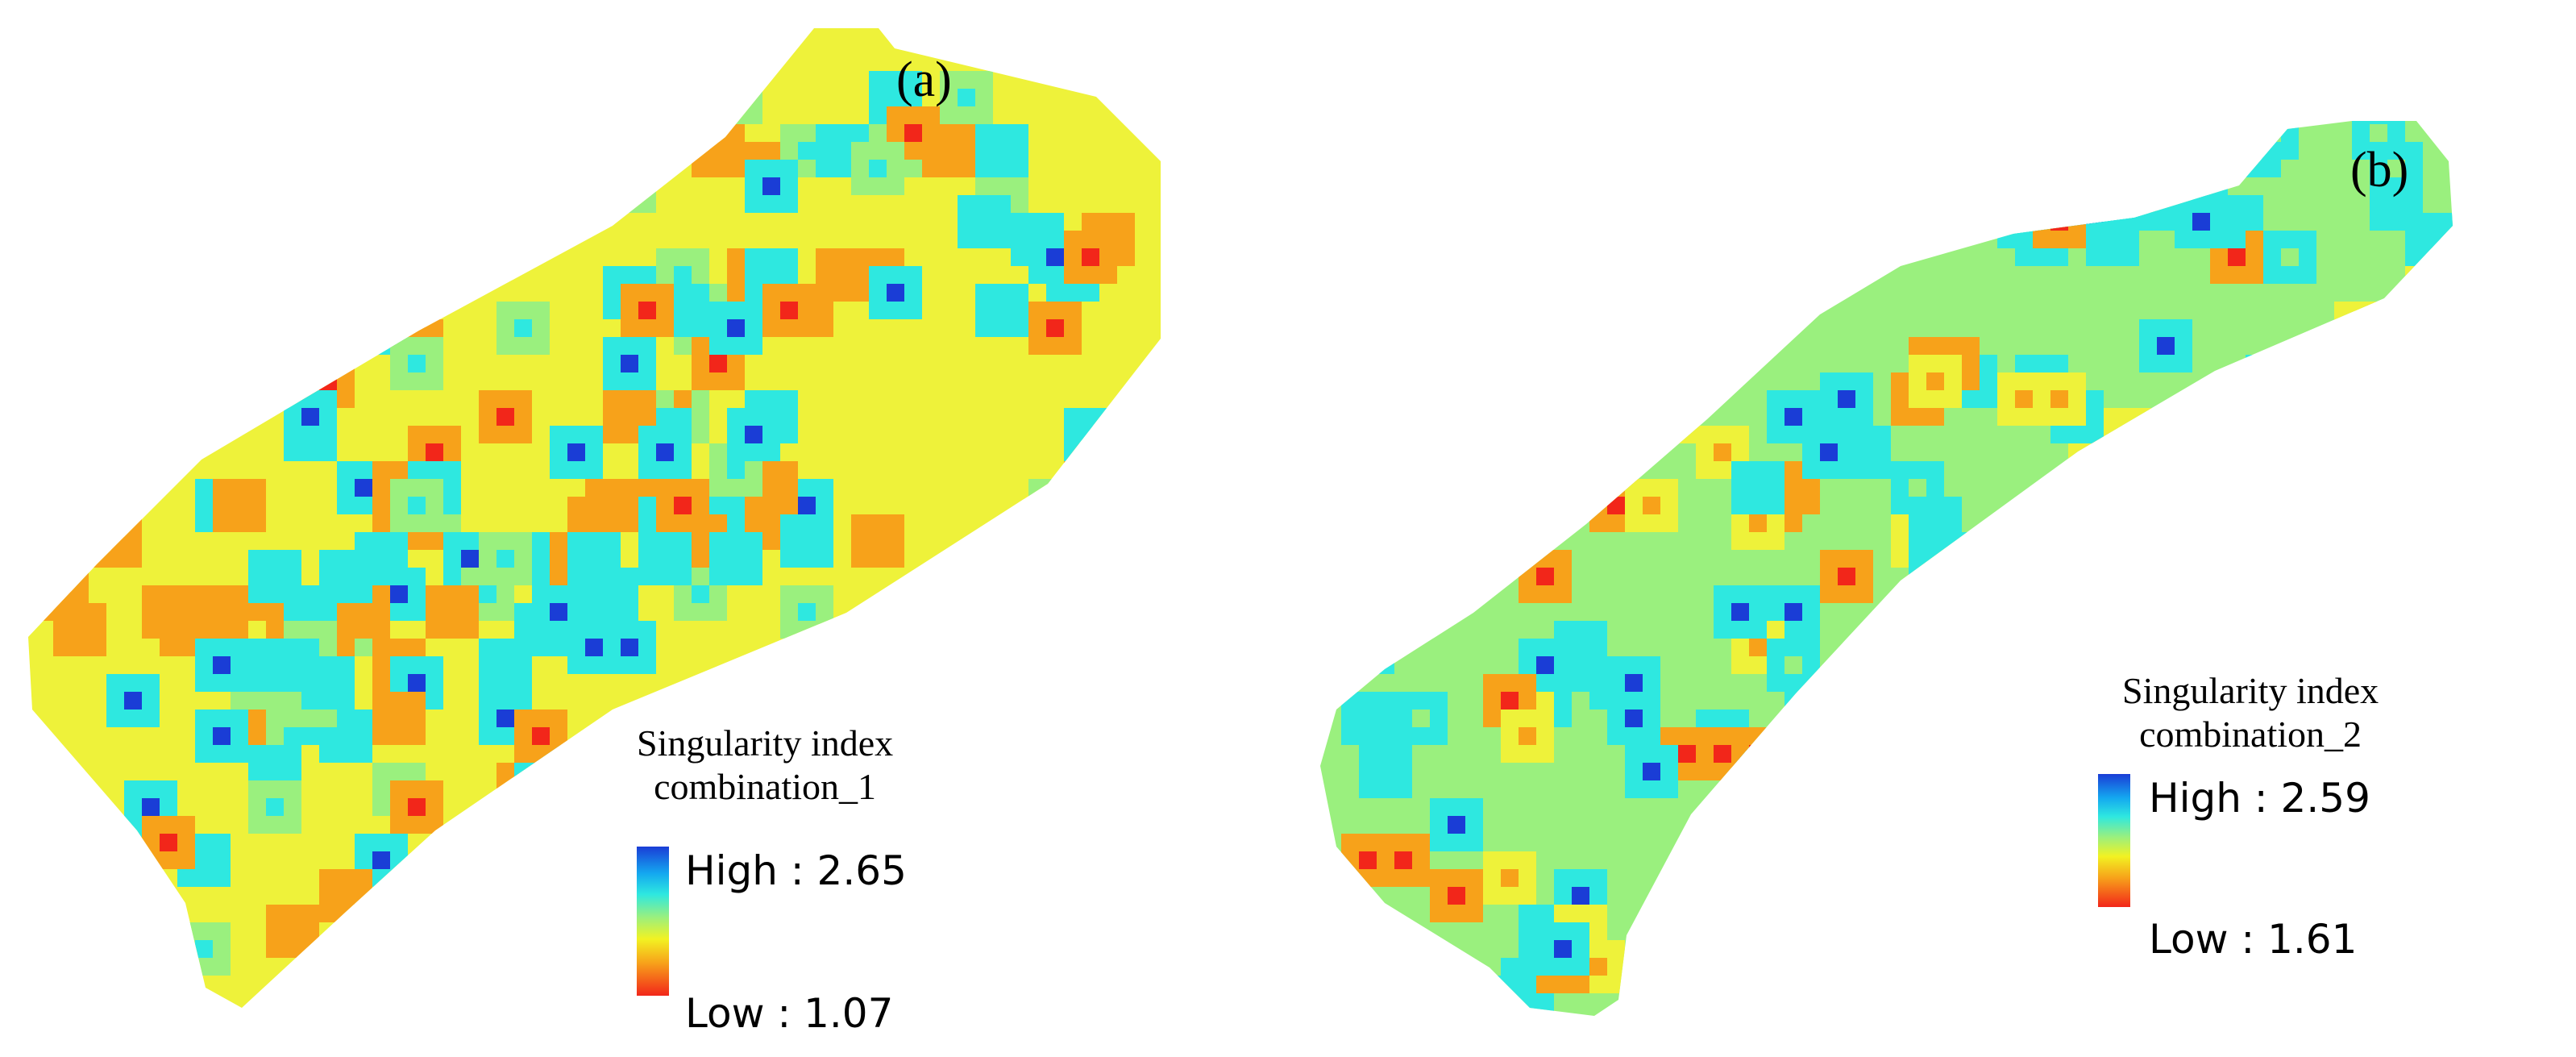 This screenshot has width=2576, height=1057. I want to click on legend-high-b: High : 2.59, so click(2259, 798).